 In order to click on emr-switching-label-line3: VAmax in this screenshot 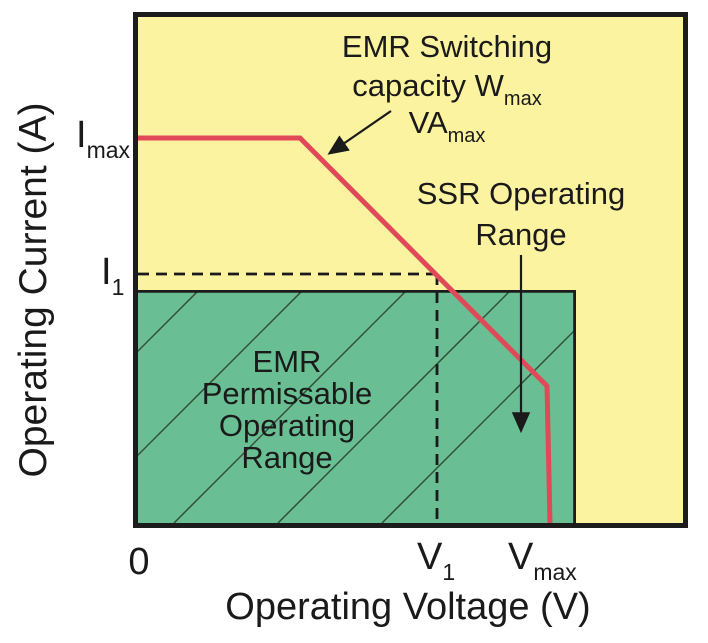, I will do `click(447, 126)`.